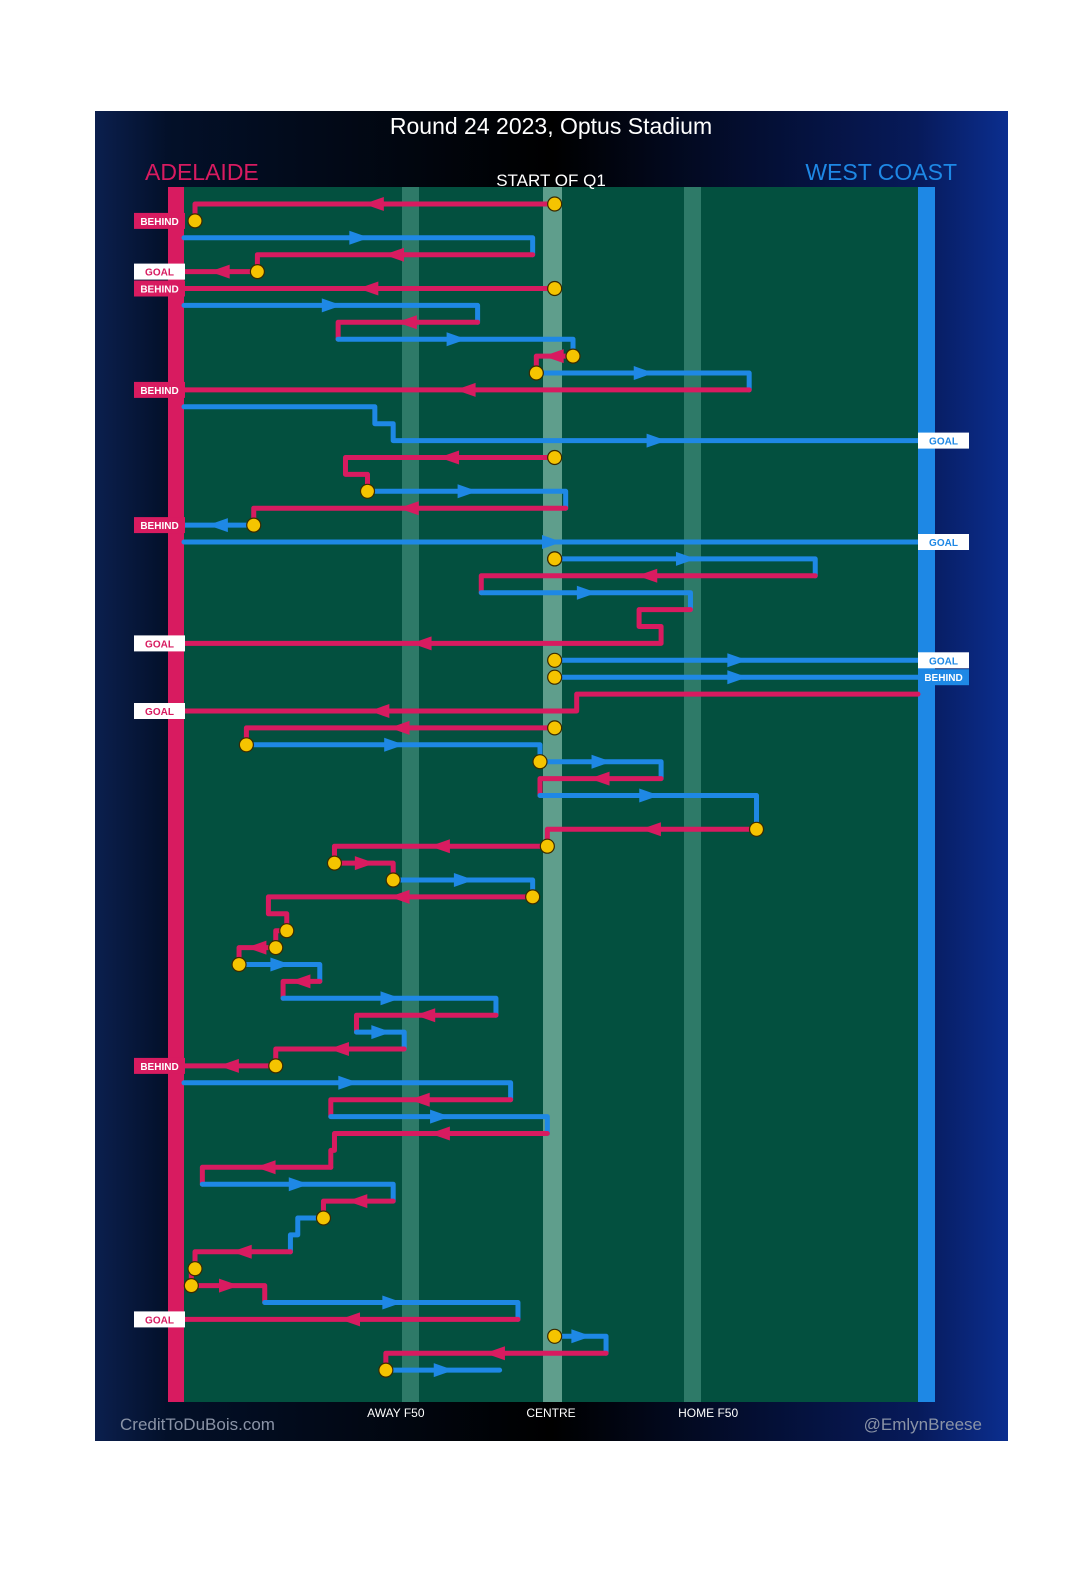  What do you see at coordinates (551, 424) in the screenshot?
I see `chain-11-path` at bounding box center [551, 424].